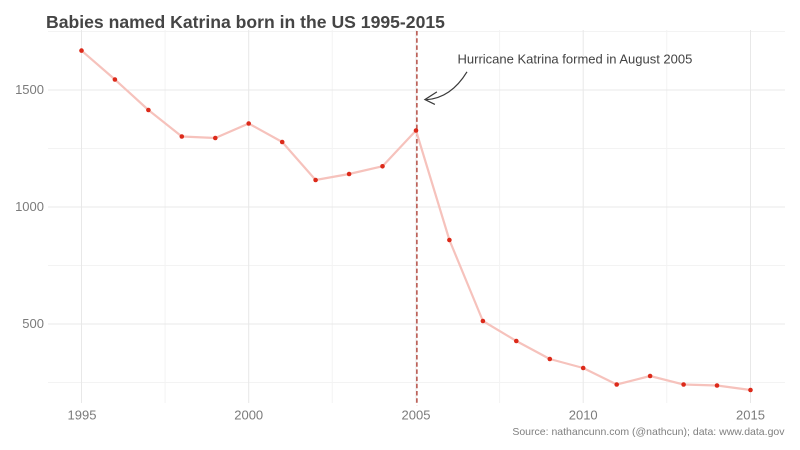 The image size is (800, 450). I want to click on svg-text:Hurricane Katrina formed in Au: Hurricane Katrina formed in August 2005, so click(575, 59).